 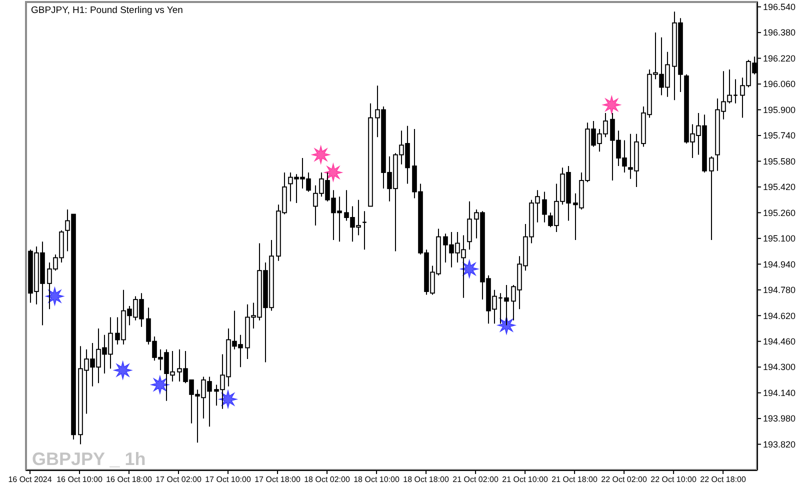 I want to click on x-tick-label: 18 Oct 02:00, so click(x=327, y=479).